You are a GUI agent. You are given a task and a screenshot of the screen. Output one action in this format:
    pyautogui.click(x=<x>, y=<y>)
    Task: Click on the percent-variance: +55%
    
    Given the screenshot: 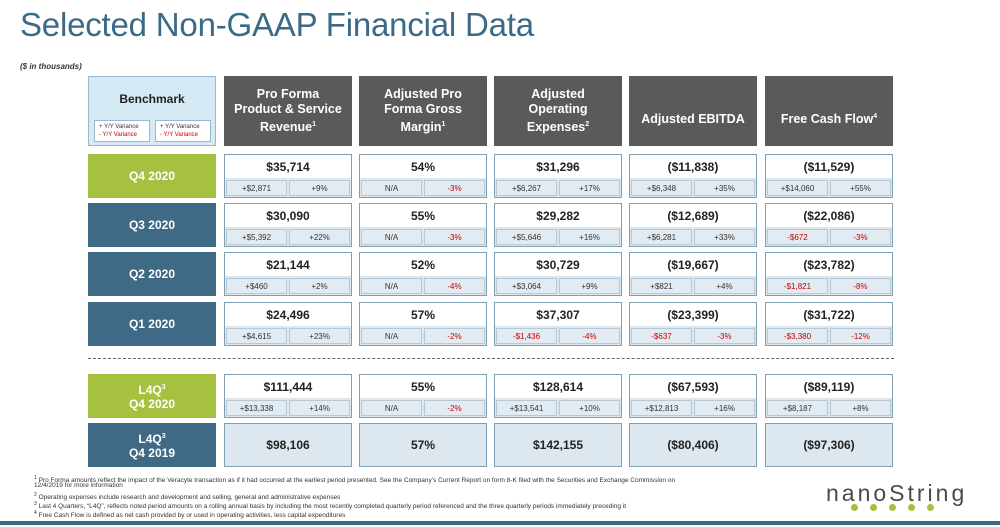 What is the action you would take?
    pyautogui.click(x=860, y=188)
    